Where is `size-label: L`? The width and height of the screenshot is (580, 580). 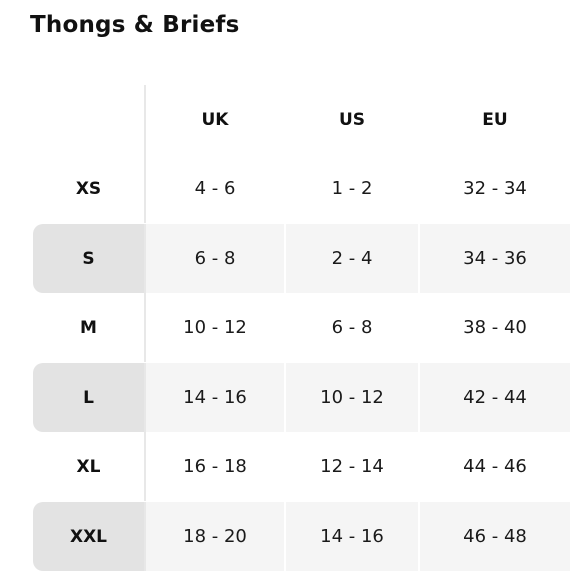 size-label: L is located at coordinates (89, 397).